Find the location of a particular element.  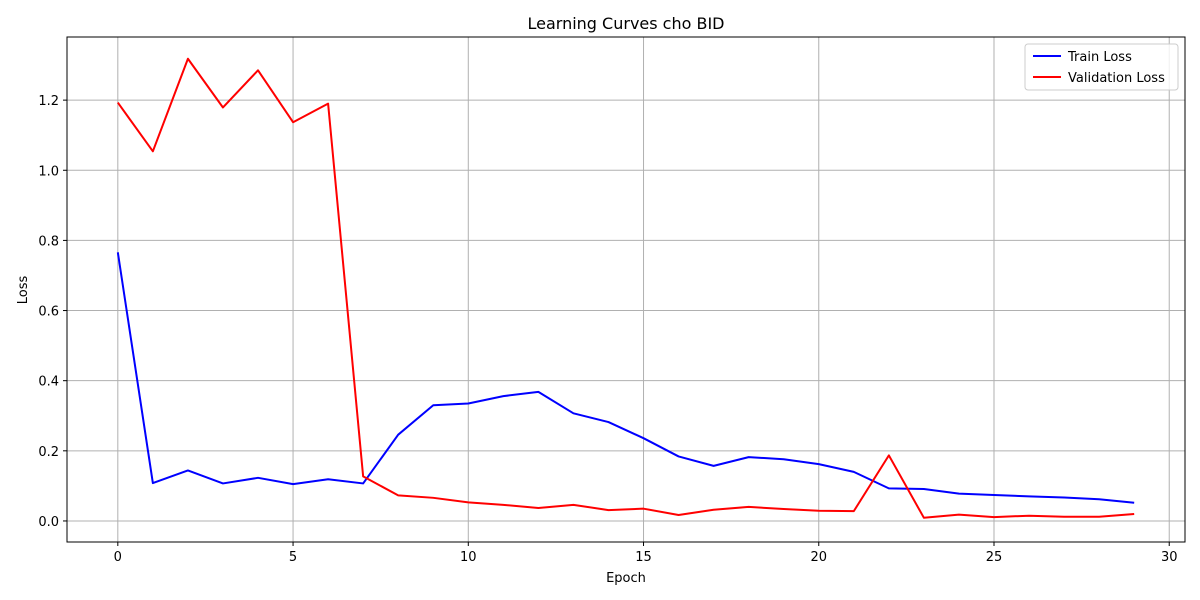

legend-label-validation: Validation Loss is located at coordinates (1116, 78).